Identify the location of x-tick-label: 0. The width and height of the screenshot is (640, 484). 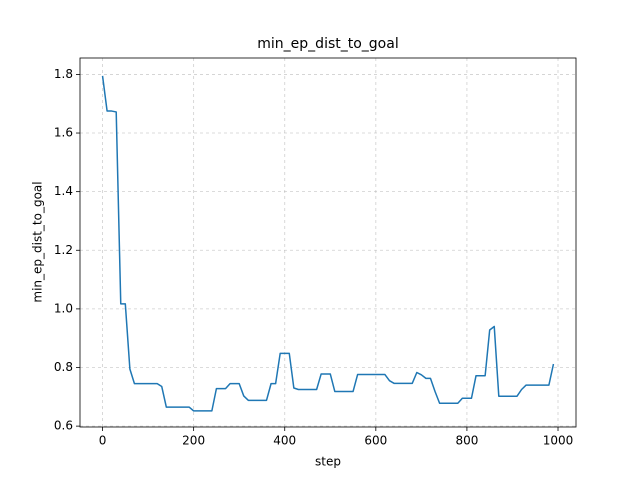
(103, 441).